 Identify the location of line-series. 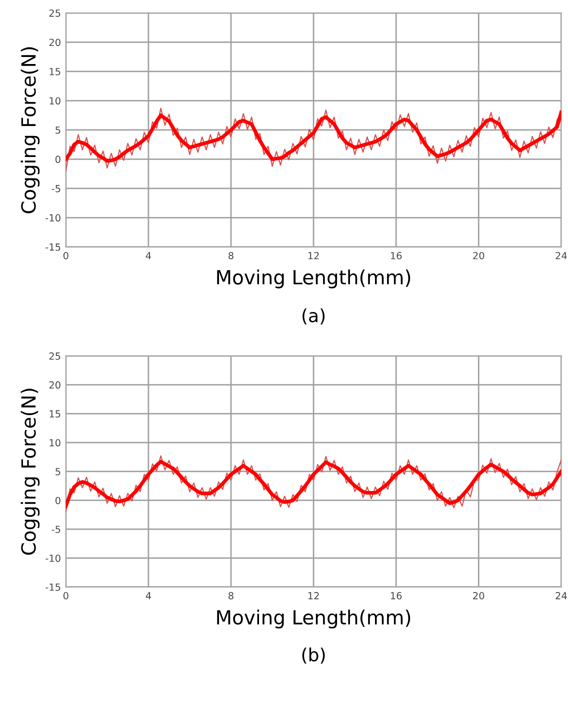
(314, 136).